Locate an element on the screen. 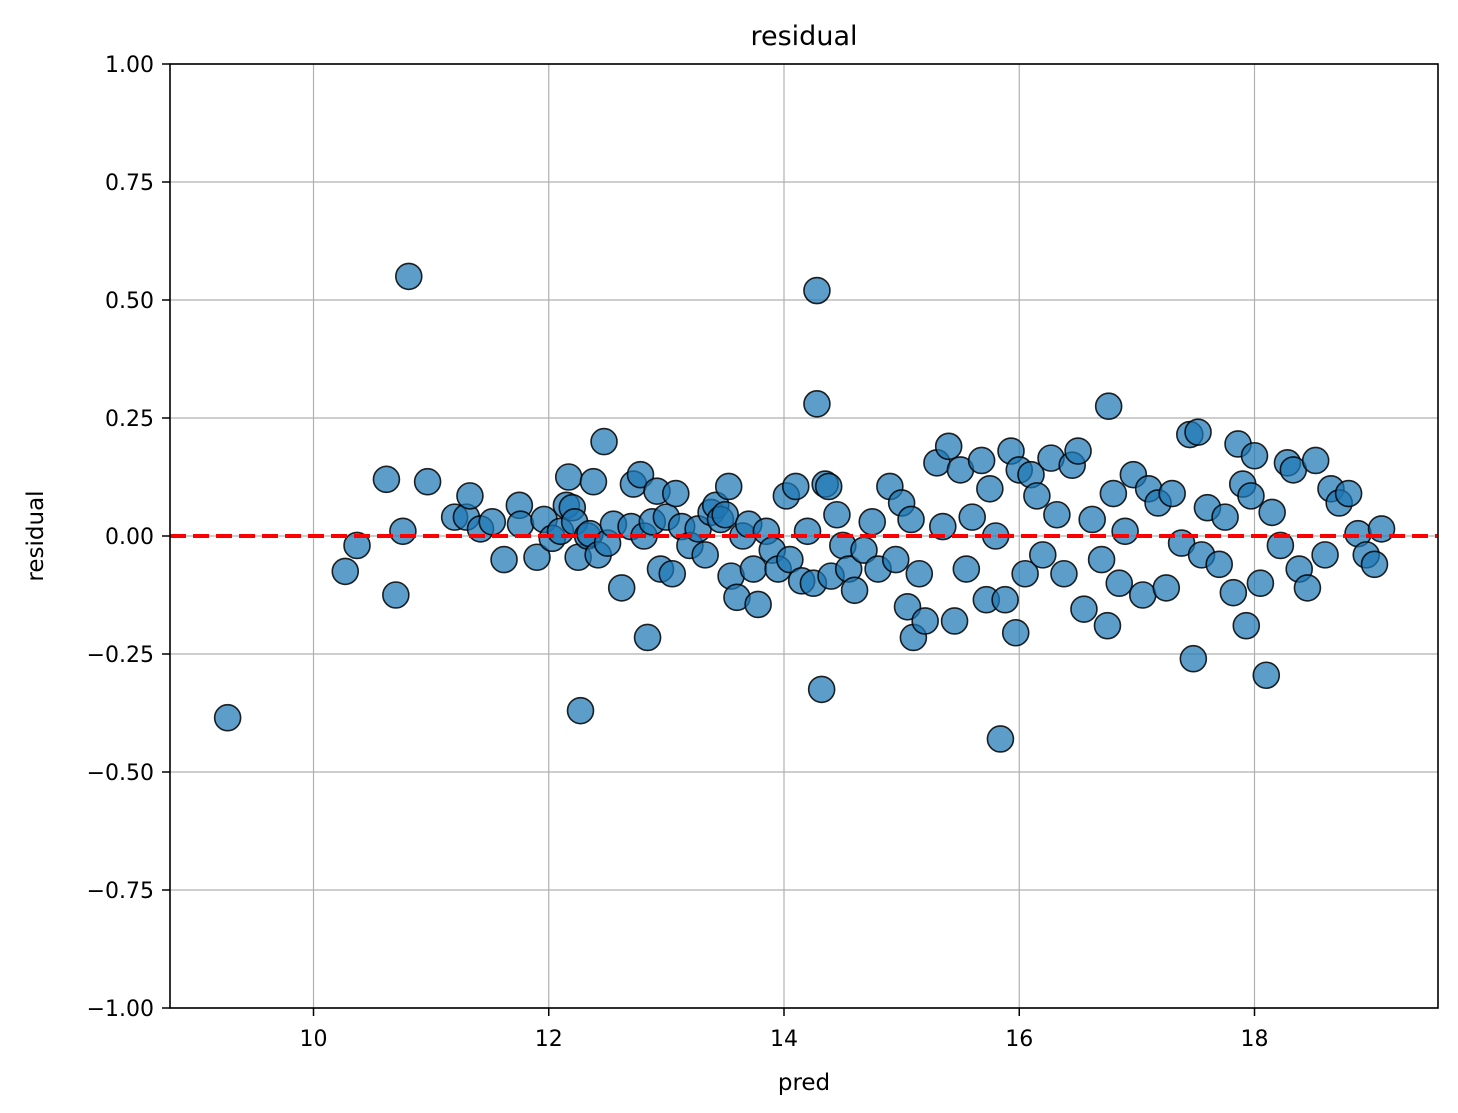  x-tick-label: 14 is located at coordinates (784, 1039).